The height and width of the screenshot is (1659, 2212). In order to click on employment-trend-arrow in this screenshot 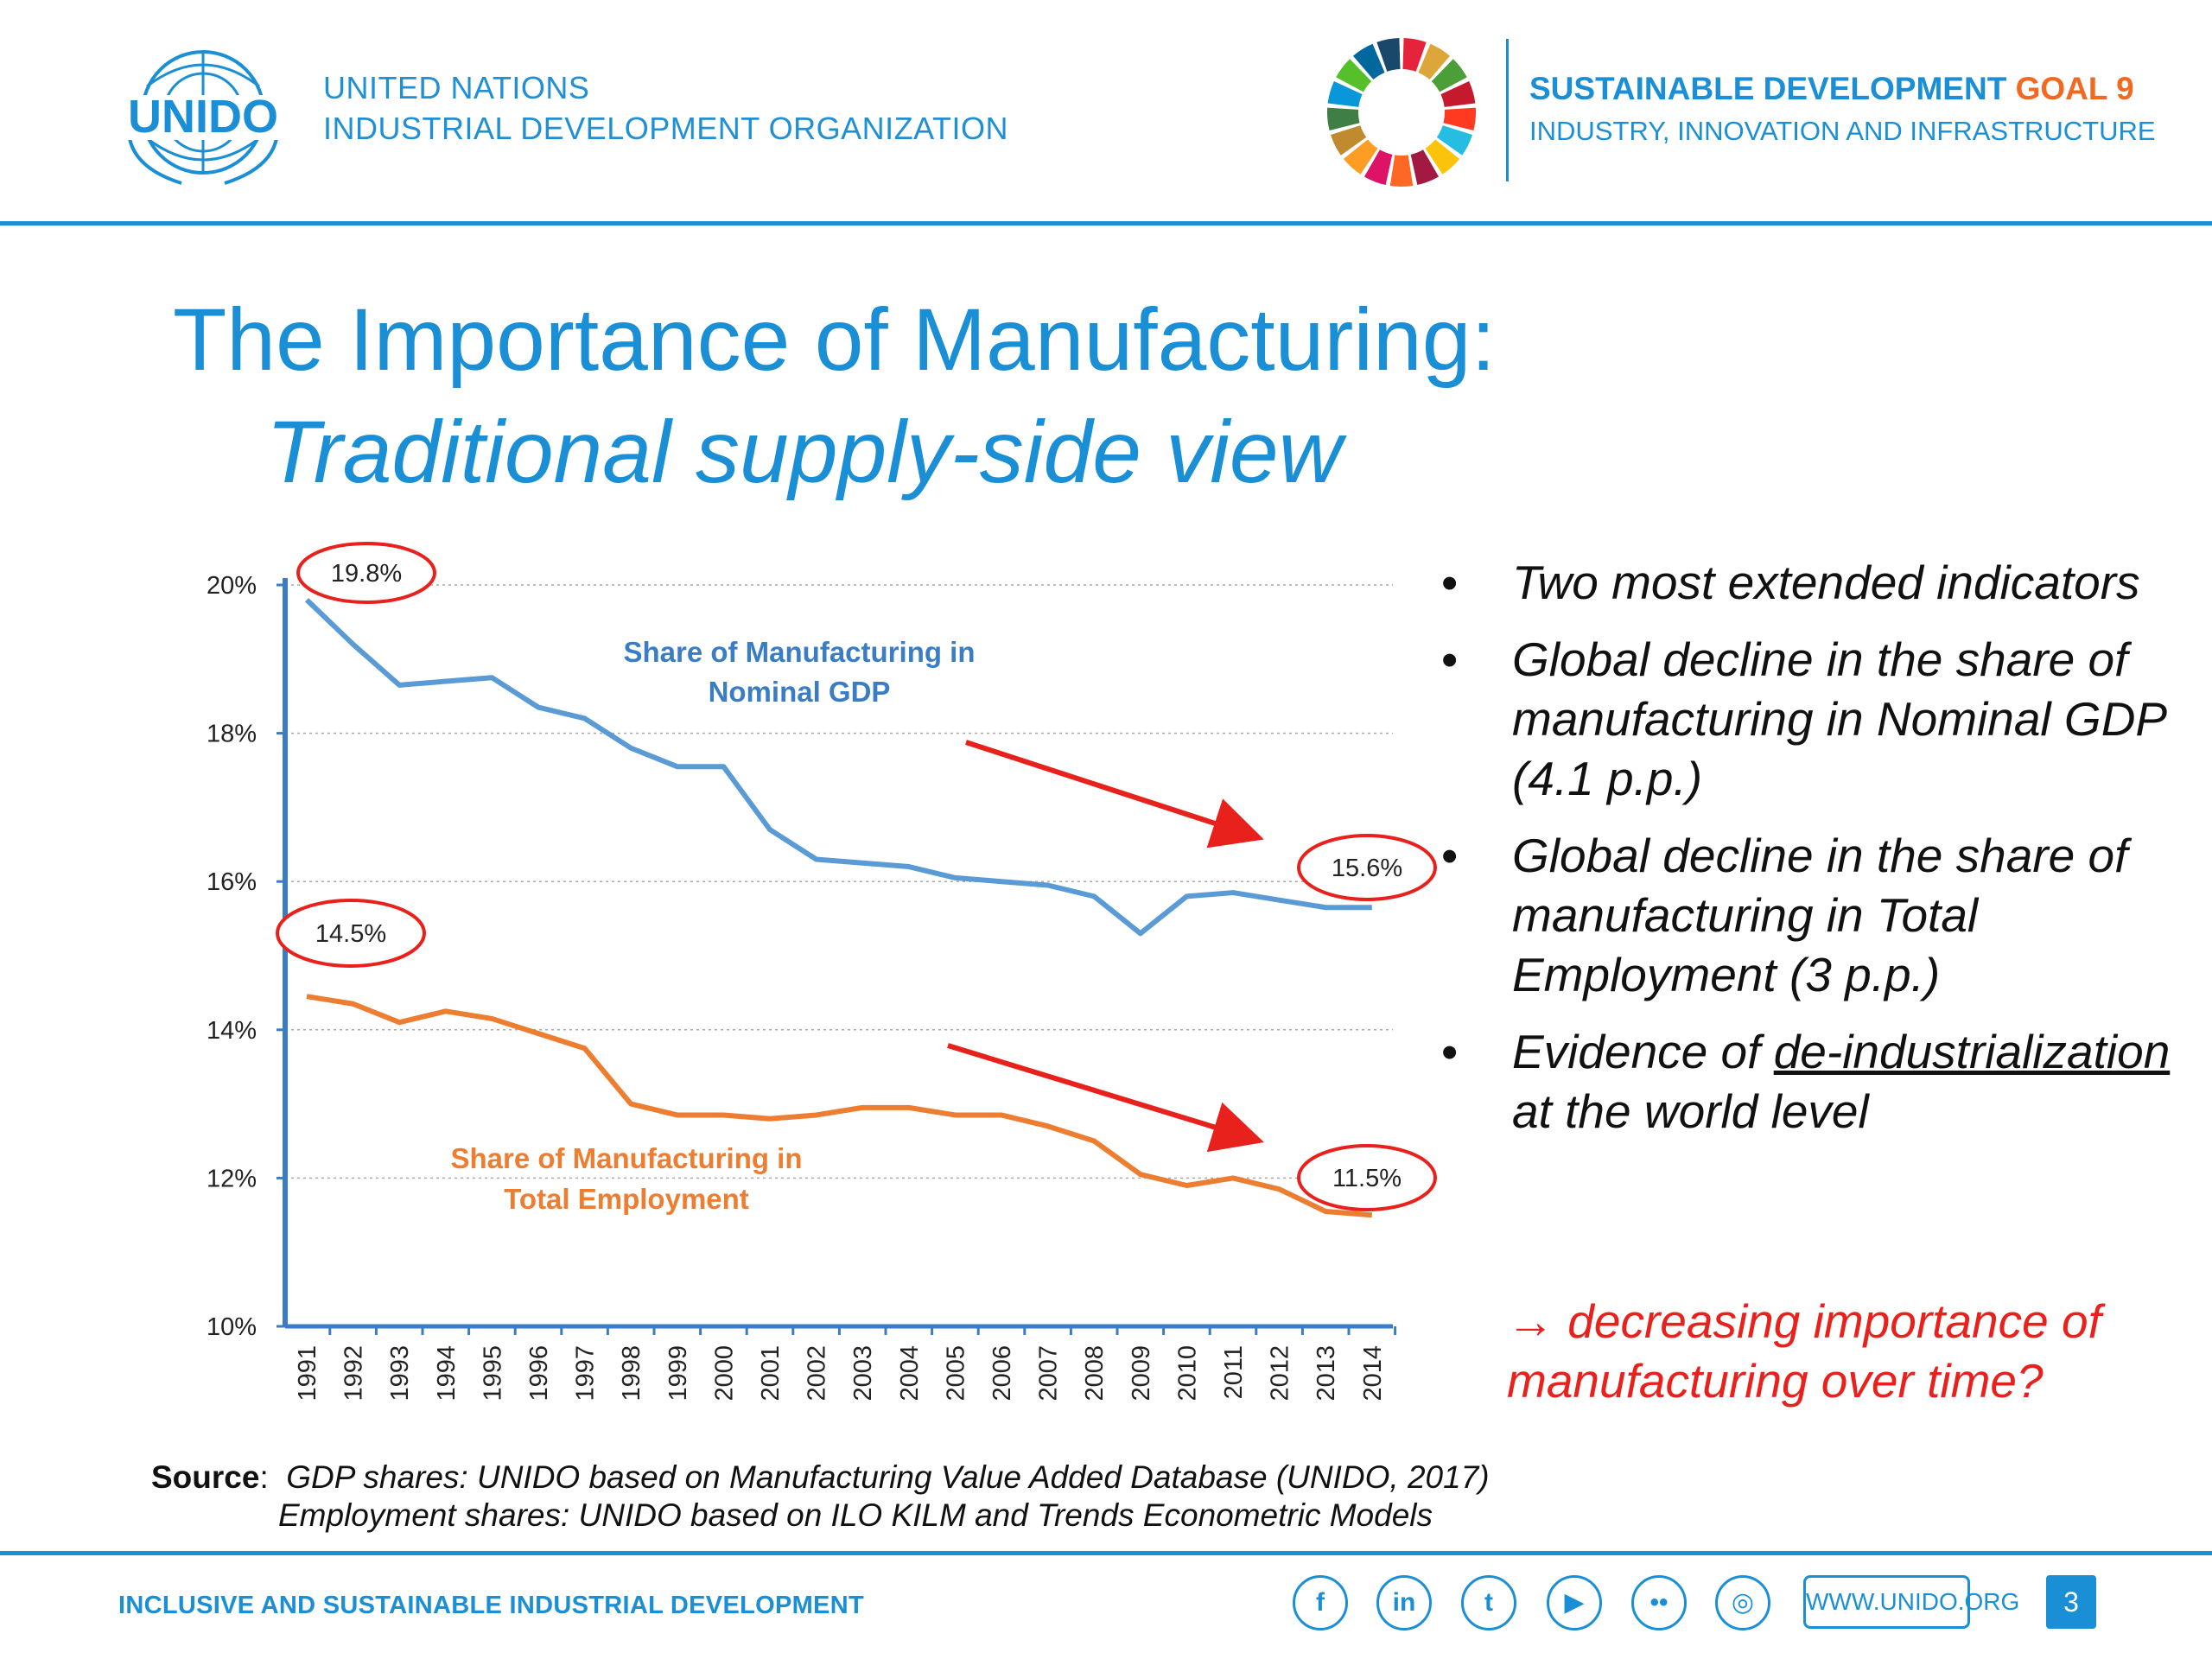, I will do `click(1105, 1098)`.